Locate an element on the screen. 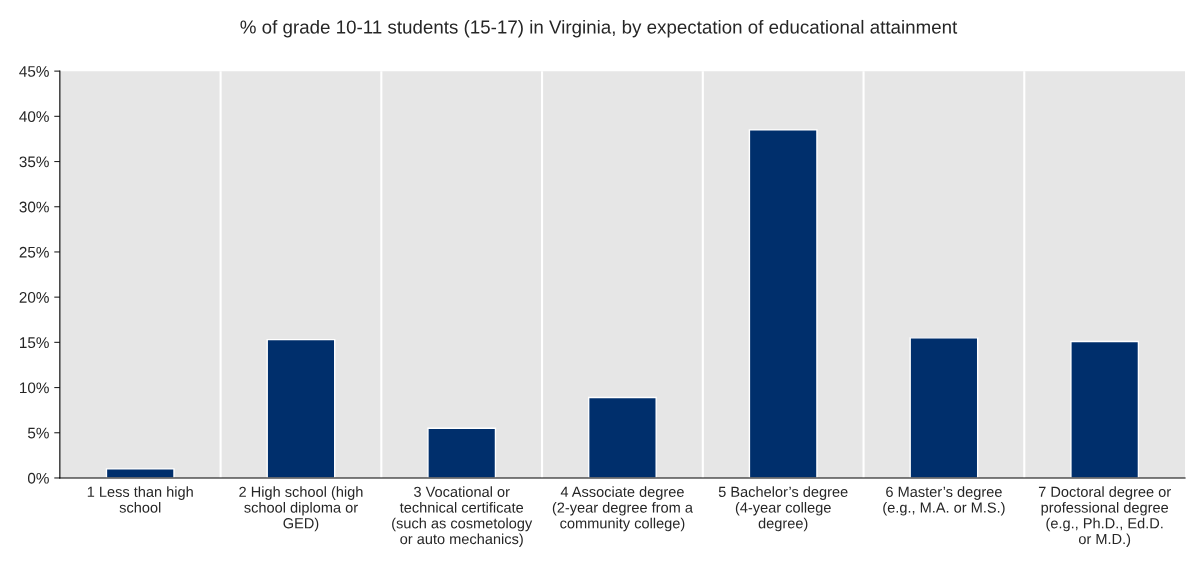 Image resolution: width=1197 pixels, height=569 pixels. y-tick-label: 30% is located at coordinates (34, 207).